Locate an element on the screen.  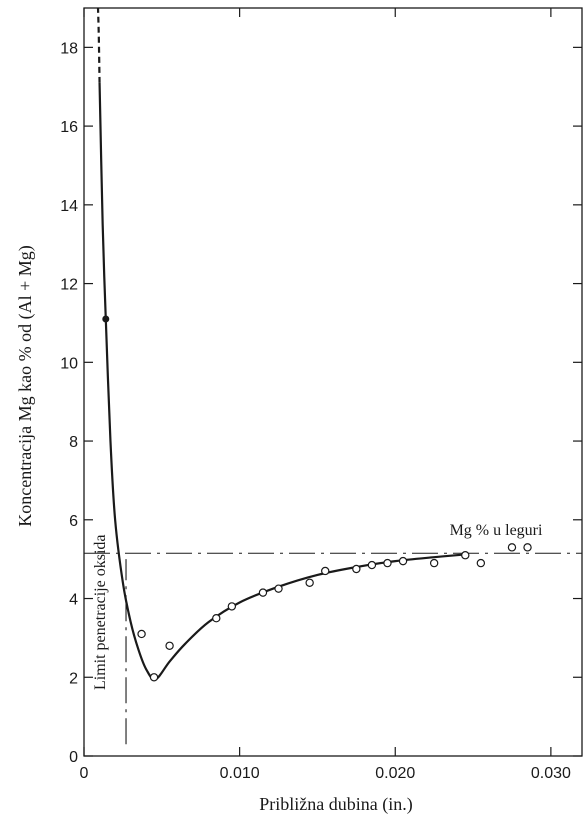
oxide-limit-label: Limit penetracije oksida is located at coordinates (100, 613).